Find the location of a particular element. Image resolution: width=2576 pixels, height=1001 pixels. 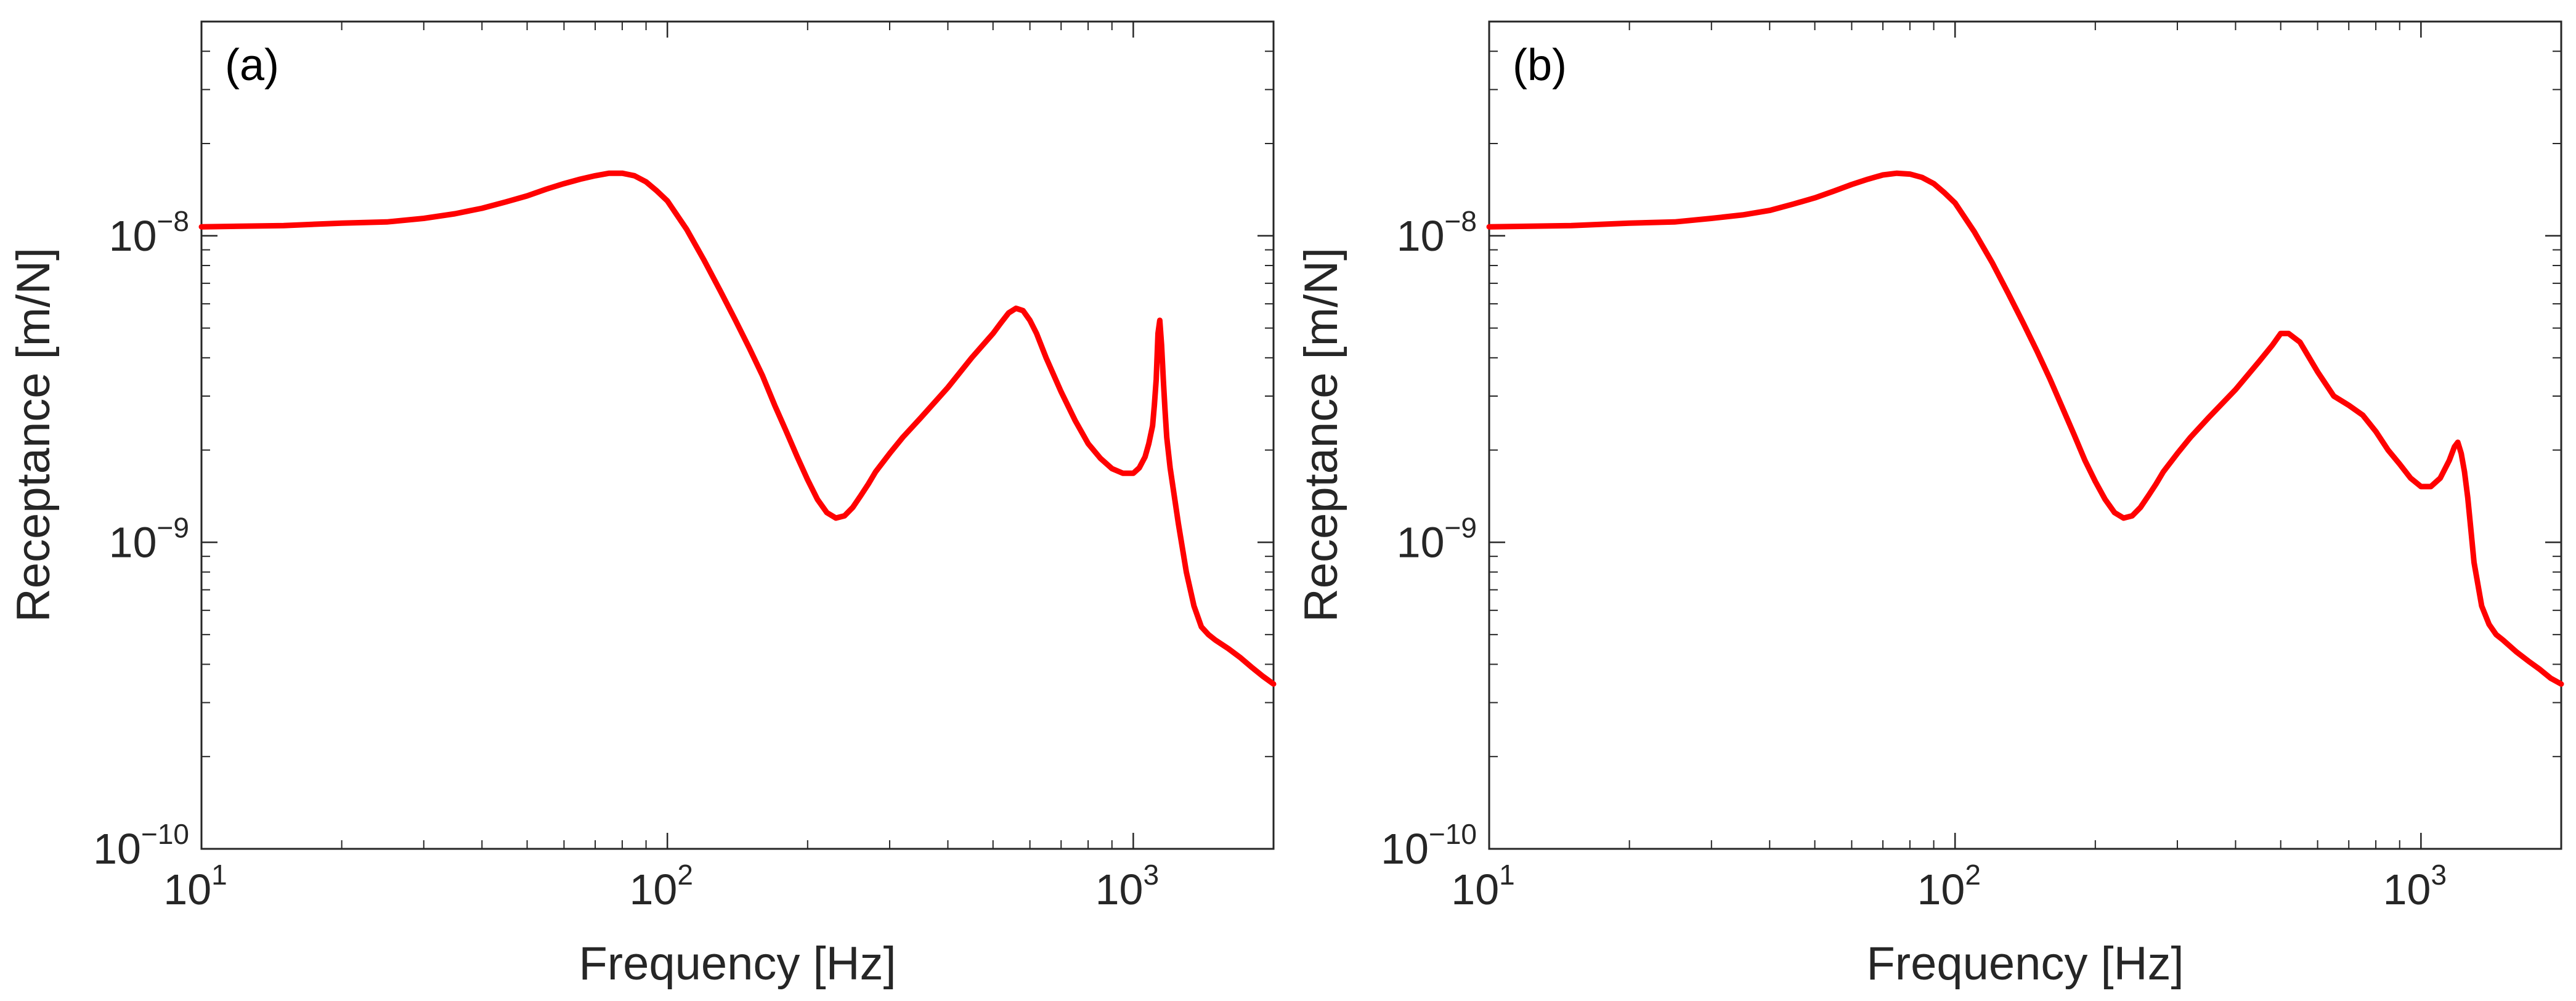

x-tick-label-a-1: 10² is located at coordinates (661, 886).